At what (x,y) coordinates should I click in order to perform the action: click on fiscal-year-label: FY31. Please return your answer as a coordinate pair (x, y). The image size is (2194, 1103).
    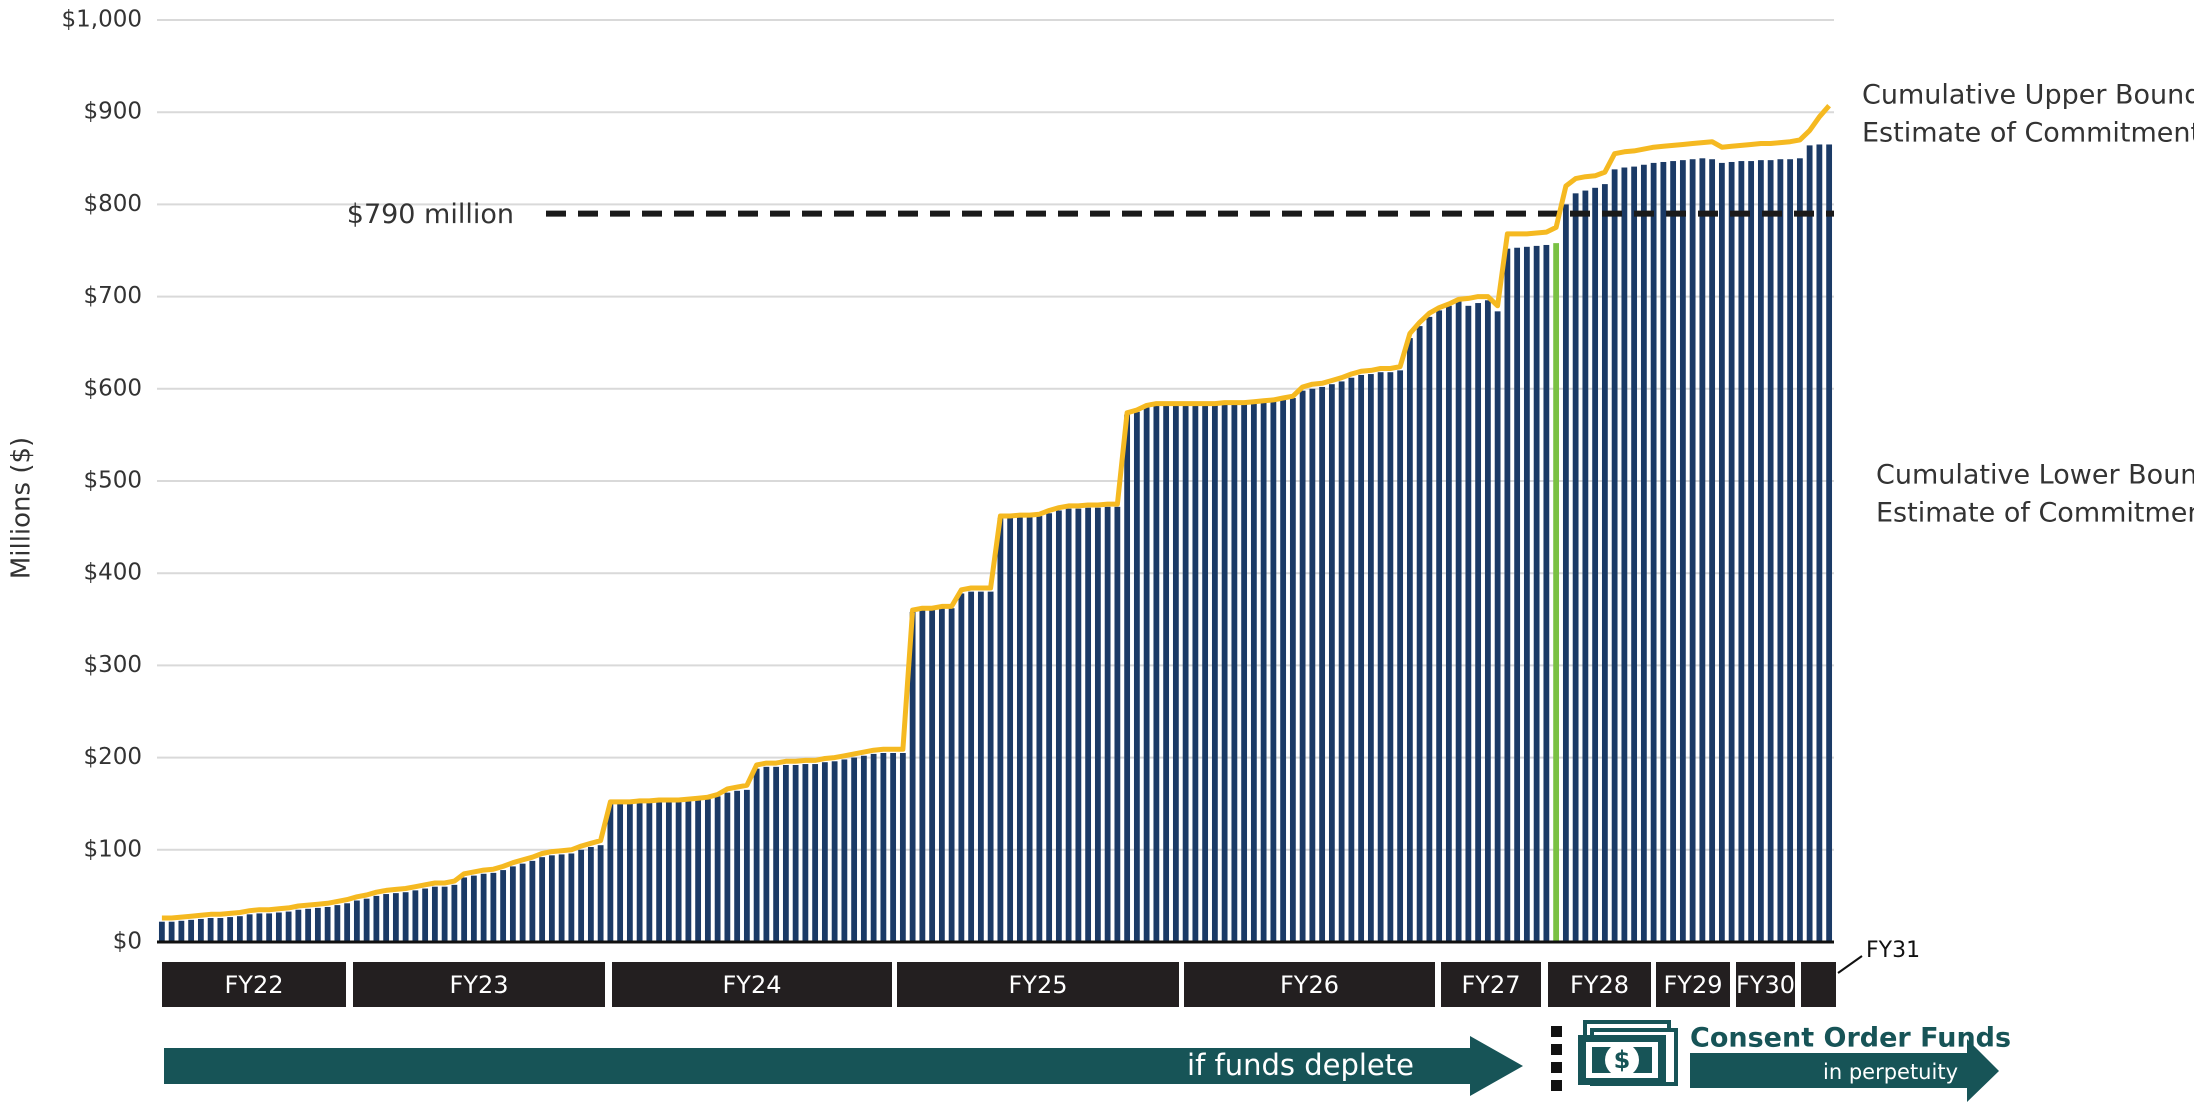
    Looking at the image, I should click on (1893, 950).